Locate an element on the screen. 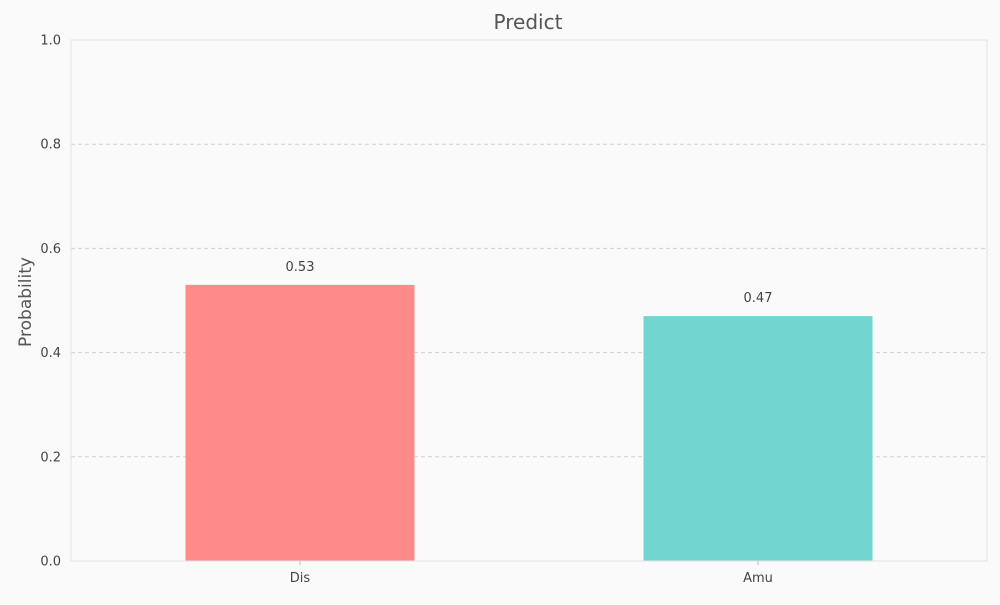 Image resolution: width=1000 pixels, height=605 pixels. y-tick-label: 0.6 is located at coordinates (50, 249).